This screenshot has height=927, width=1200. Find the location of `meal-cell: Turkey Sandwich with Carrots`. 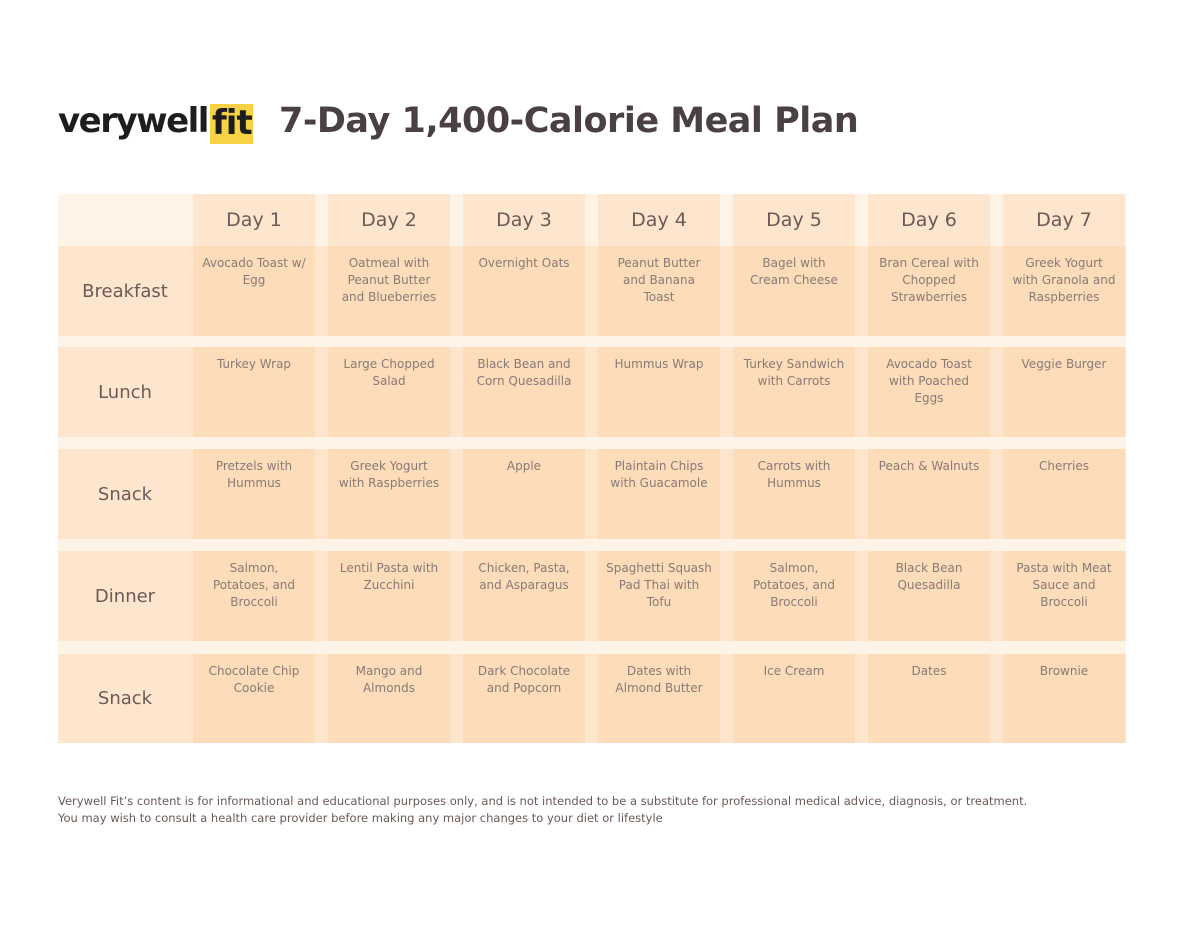

meal-cell: Turkey Sandwich with Carrots is located at coordinates (794, 392).